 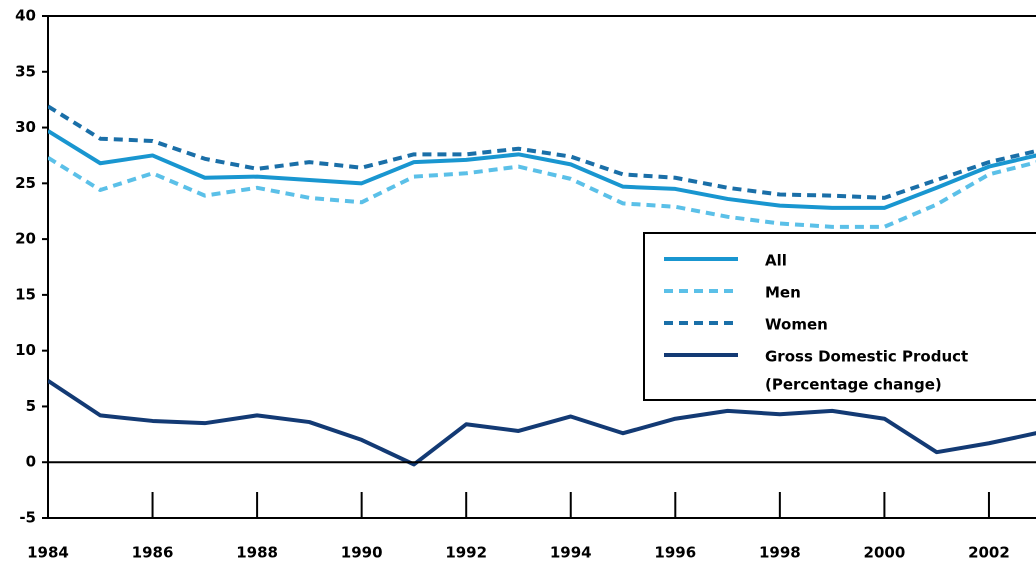 I want to click on x-tick-label: 1990, so click(x=362, y=553).